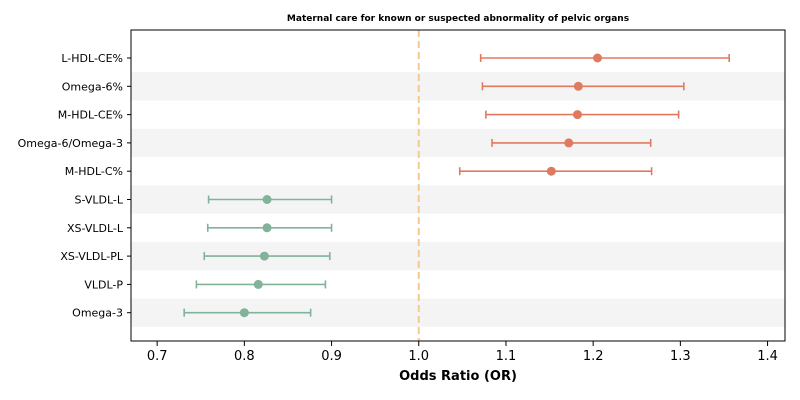 The image size is (800, 400). What do you see at coordinates (418, 356) in the screenshot?
I see `x-tick-label: 1.0` at bounding box center [418, 356].